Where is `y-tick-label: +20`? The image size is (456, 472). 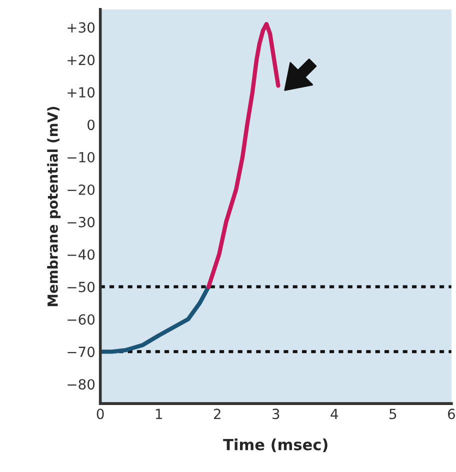 y-tick-label: +20 is located at coordinates (81, 60).